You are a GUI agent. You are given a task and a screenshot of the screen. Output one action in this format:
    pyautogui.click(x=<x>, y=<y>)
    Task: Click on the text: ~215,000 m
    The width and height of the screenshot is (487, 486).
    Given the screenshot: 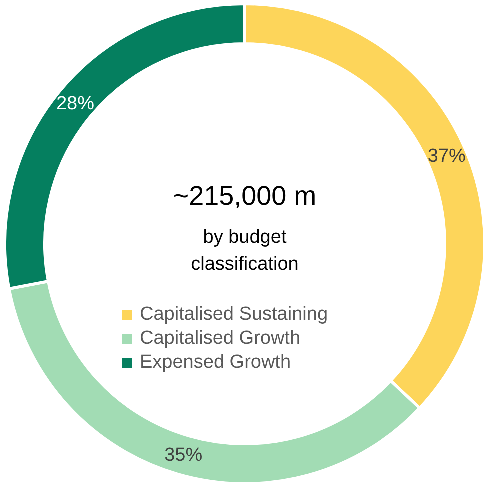 What is the action you would take?
    pyautogui.click(x=245, y=196)
    